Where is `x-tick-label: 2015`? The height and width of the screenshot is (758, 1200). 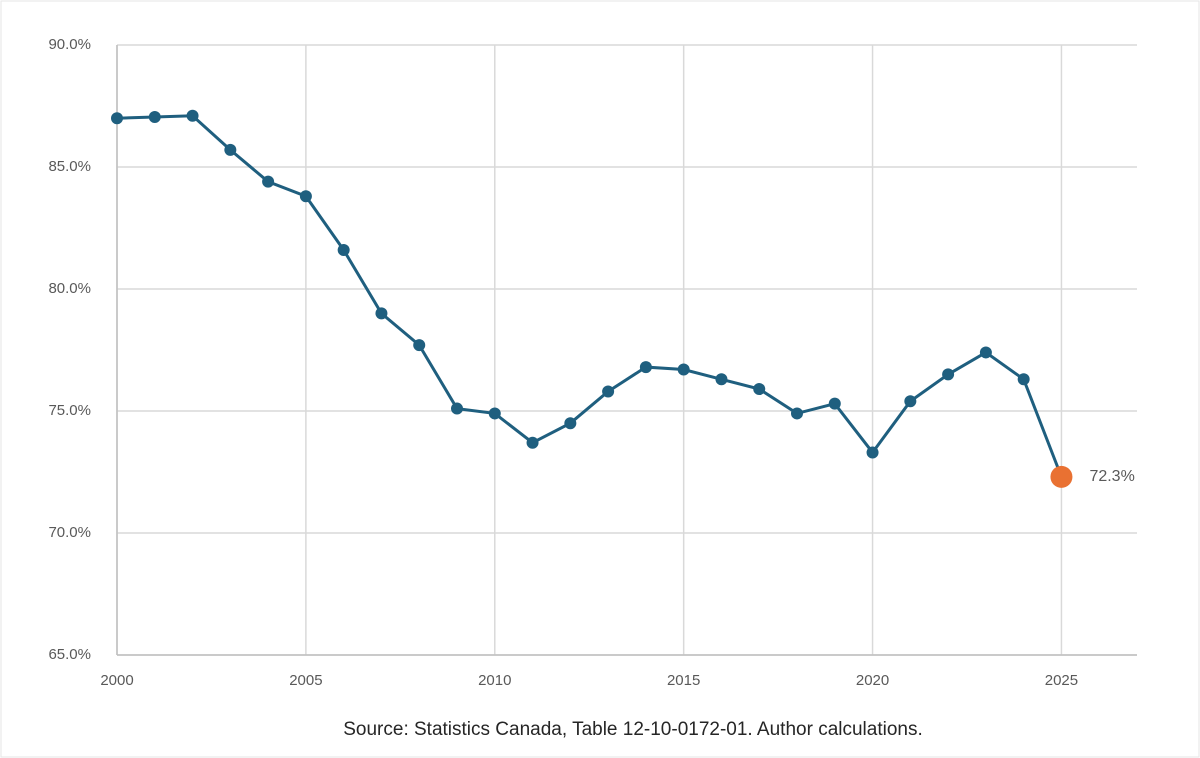
x-tick-label: 2015 is located at coordinates (683, 680).